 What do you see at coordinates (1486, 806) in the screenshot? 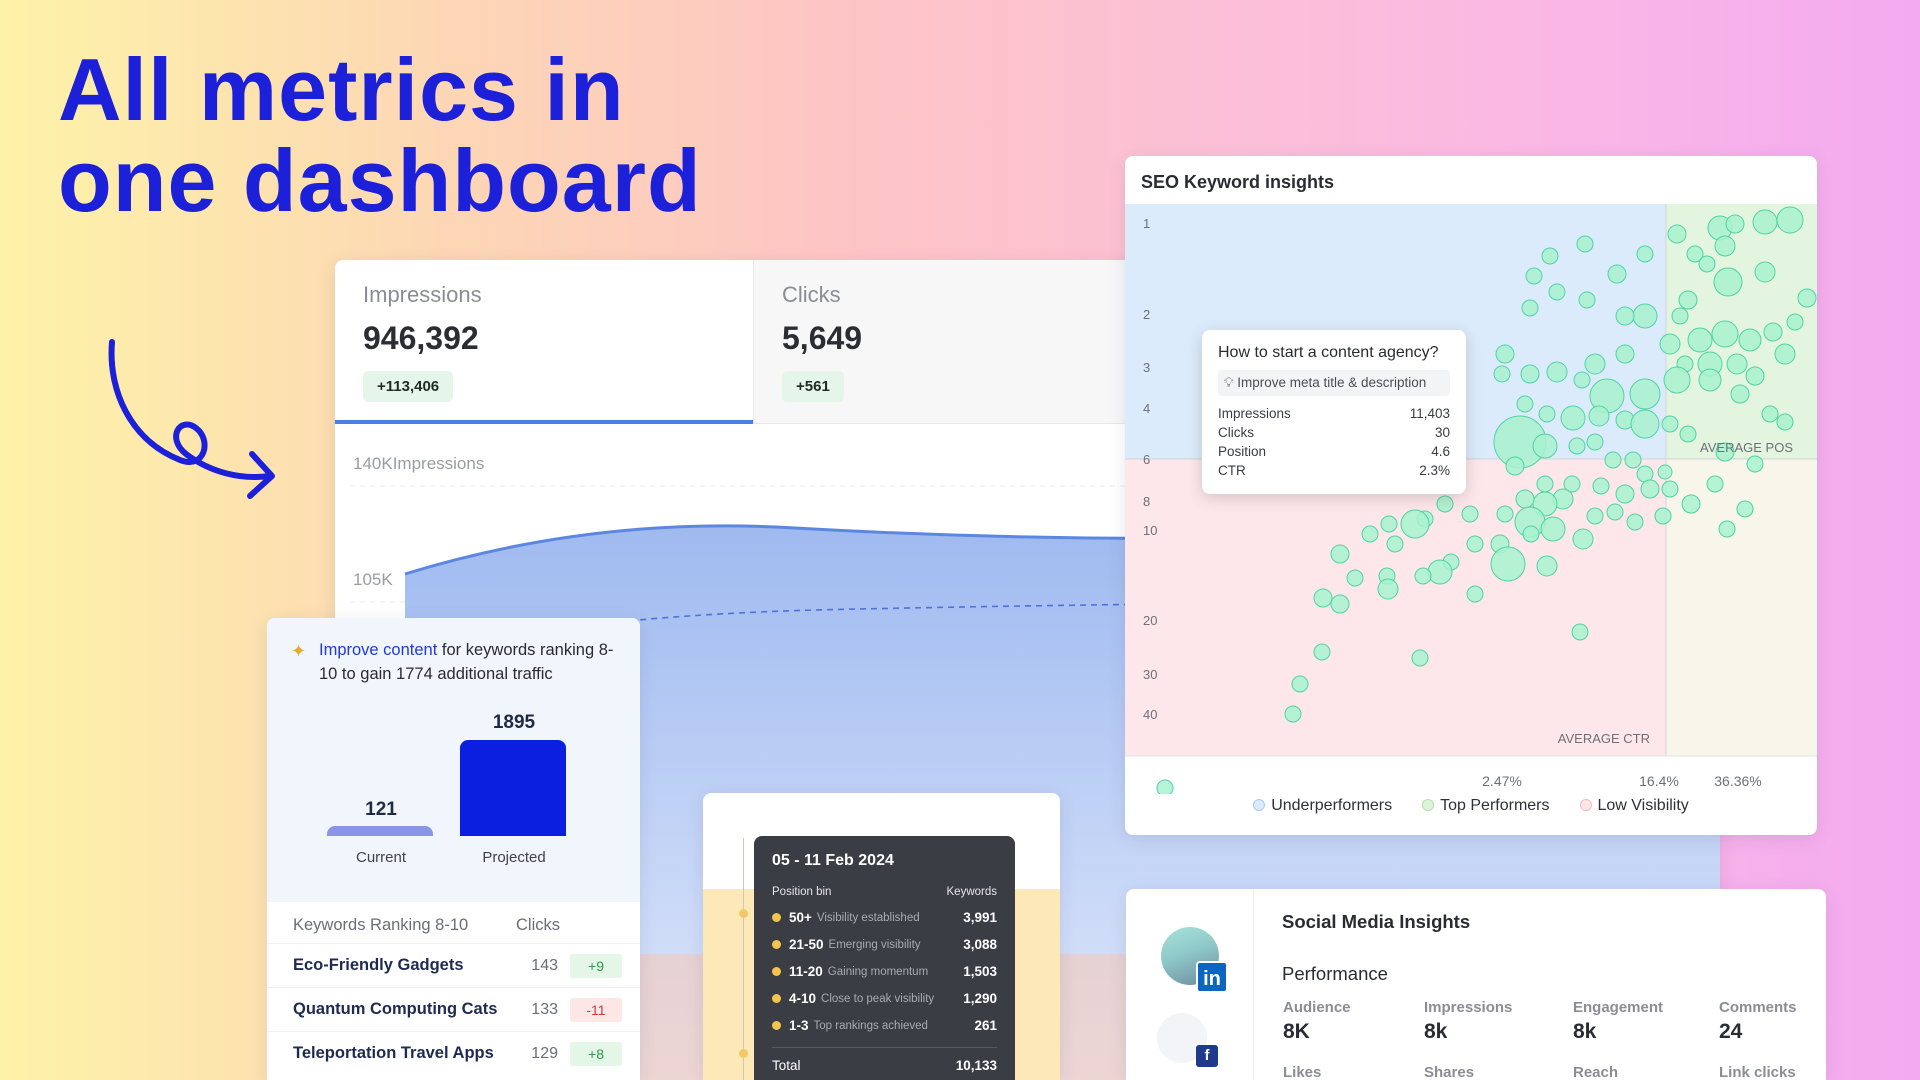
I see `legend-top-performers: Top Performers` at bounding box center [1486, 806].